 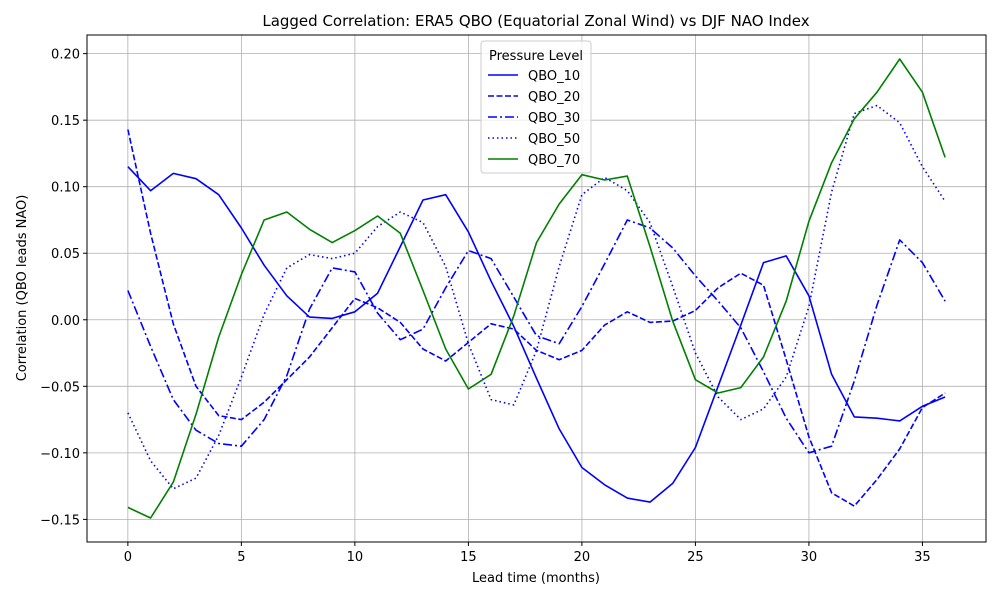 What do you see at coordinates (582, 557) in the screenshot?
I see `x-tick-label: 20` at bounding box center [582, 557].